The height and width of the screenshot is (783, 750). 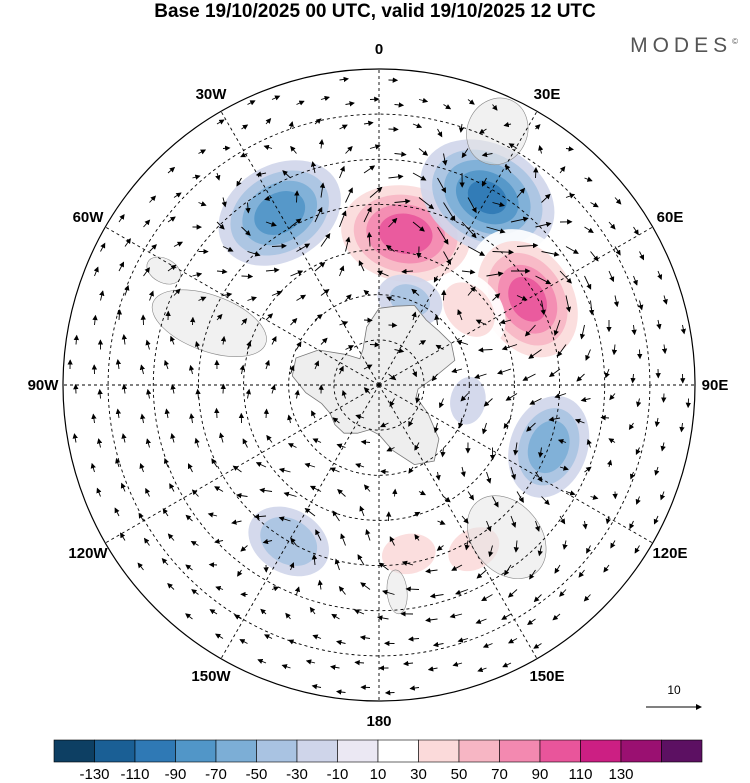 What do you see at coordinates (135, 774) in the screenshot?
I see `colorbar-tick-label: -110` at bounding box center [135, 774].